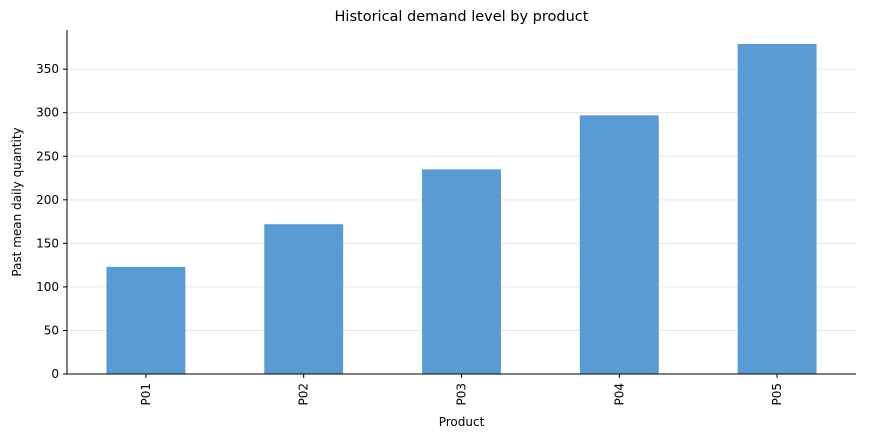  Describe the element at coordinates (304, 394) in the screenshot. I see `x-tick-label: P02` at that location.